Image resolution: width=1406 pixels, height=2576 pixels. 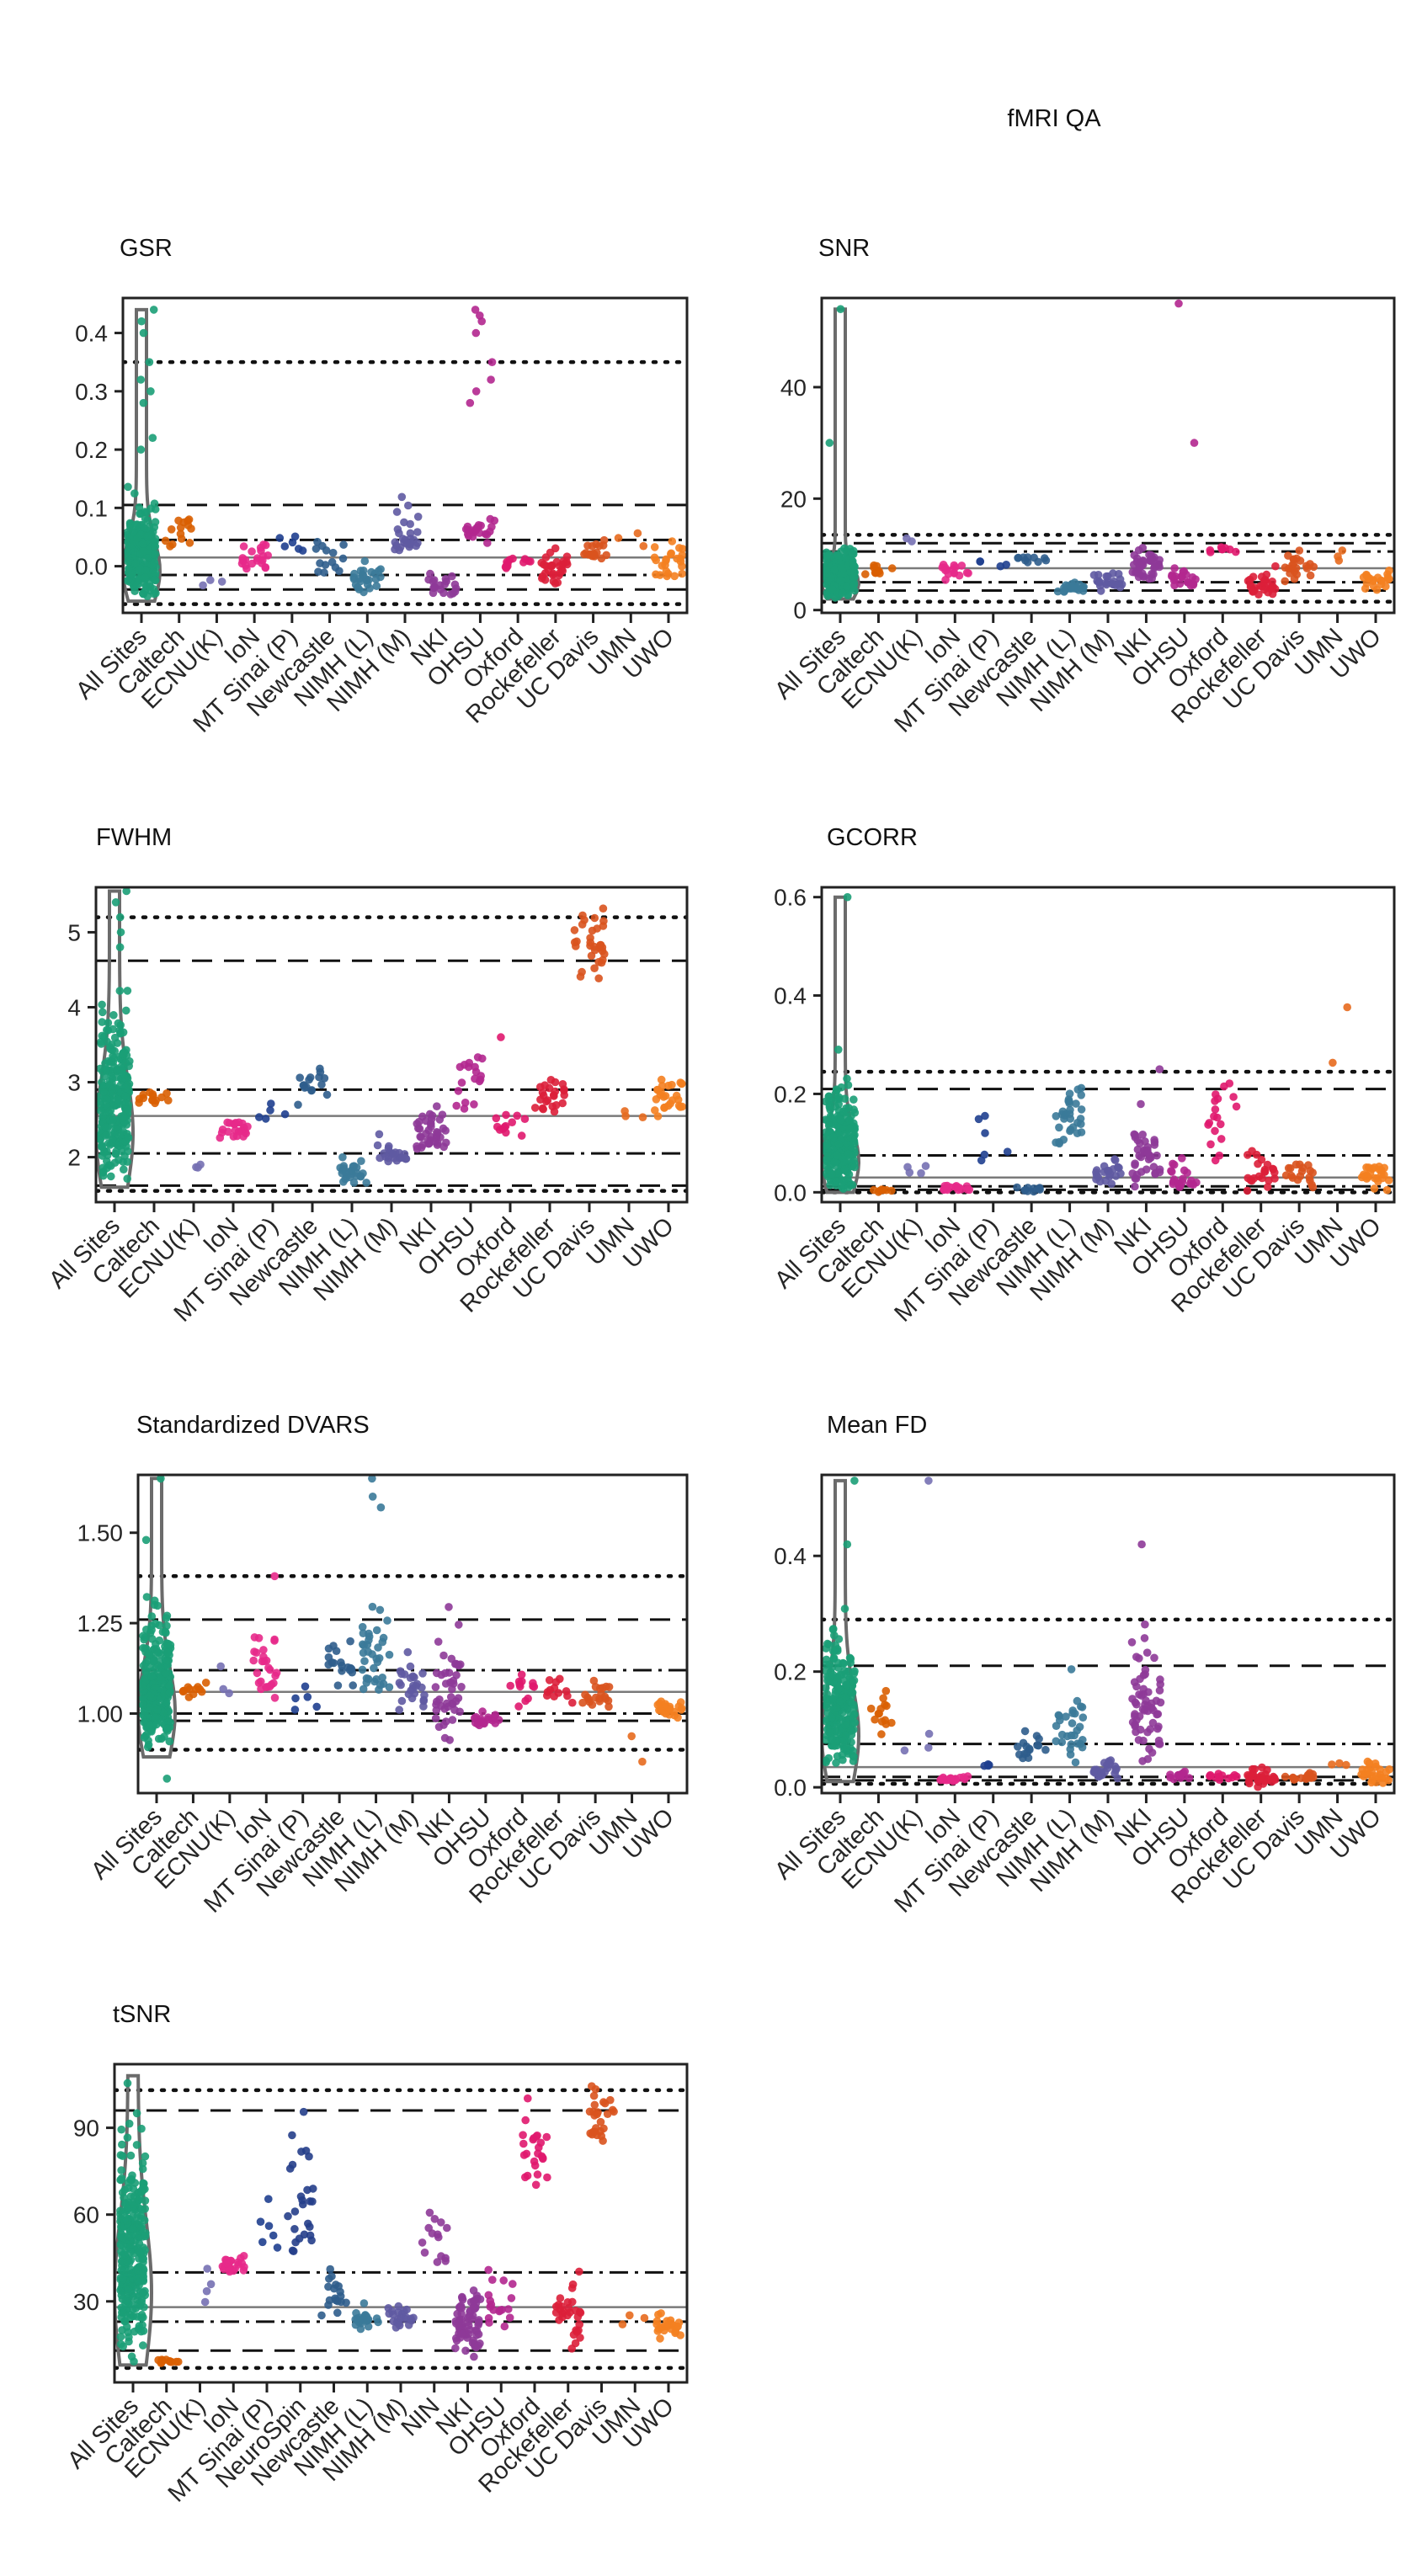 I want to click on y-tick-label: 0.4, so click(x=790, y=996).